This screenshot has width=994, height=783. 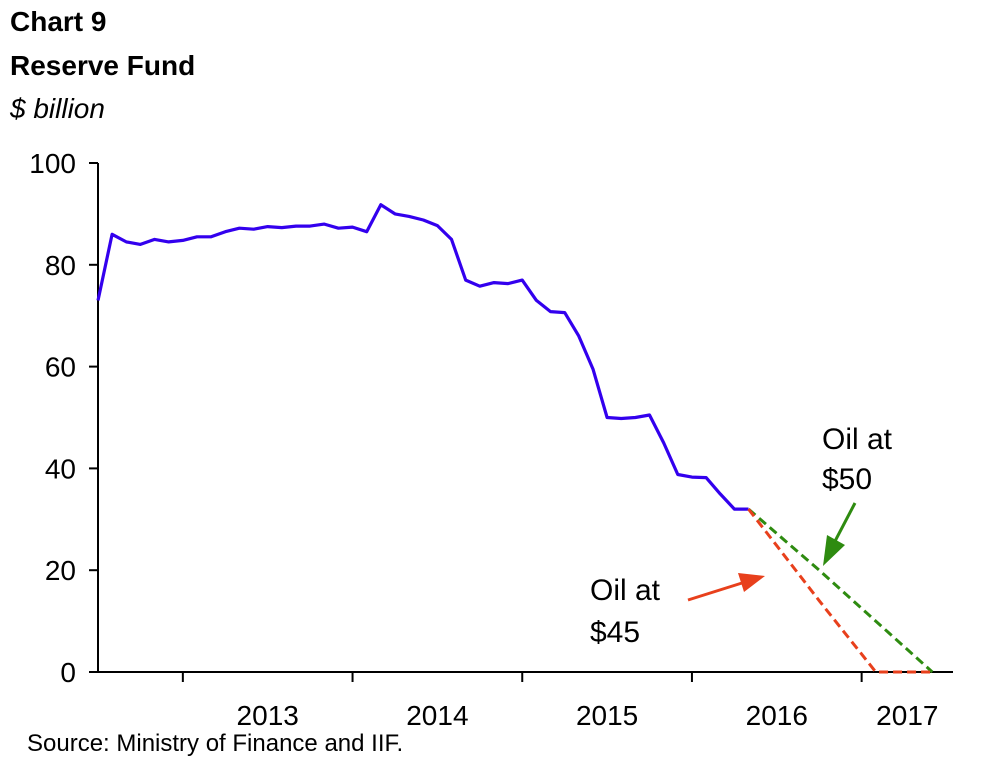 I want to click on annotation-oil45-arrow-shaft, so click(x=715, y=591).